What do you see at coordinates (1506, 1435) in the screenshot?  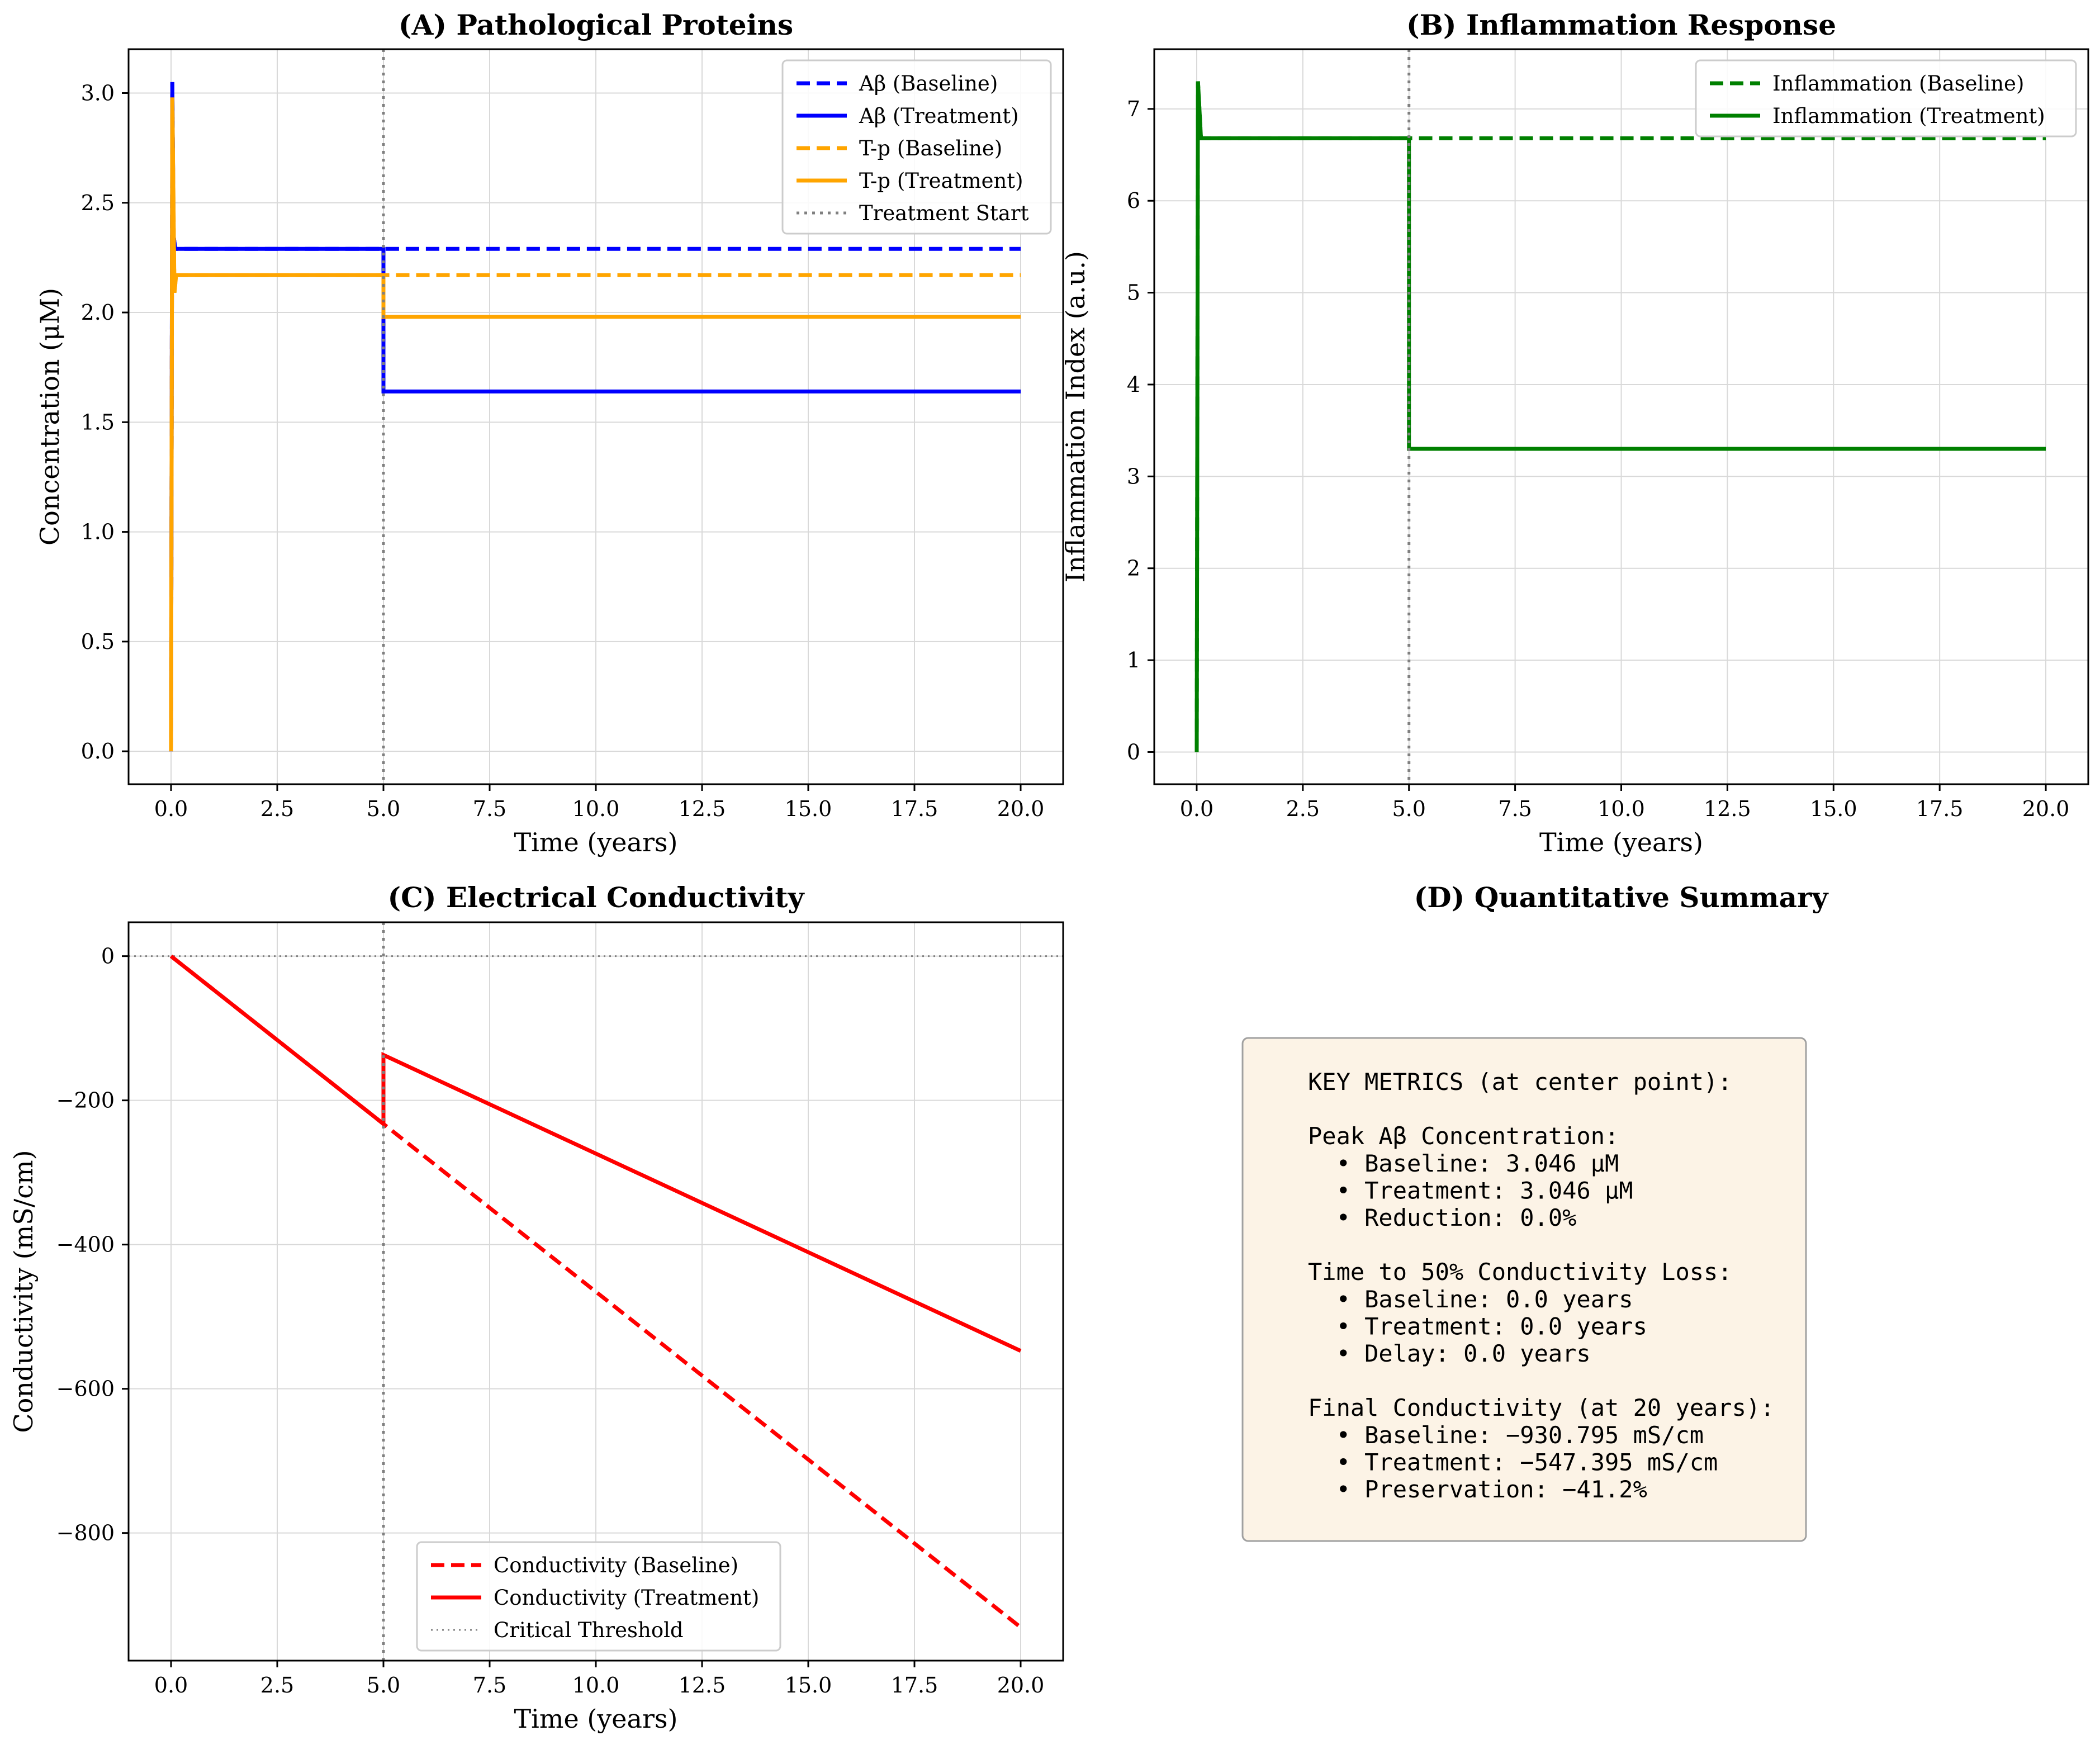 I see `summary-line: • Baseline: −930.795 mS/cm` at bounding box center [1506, 1435].